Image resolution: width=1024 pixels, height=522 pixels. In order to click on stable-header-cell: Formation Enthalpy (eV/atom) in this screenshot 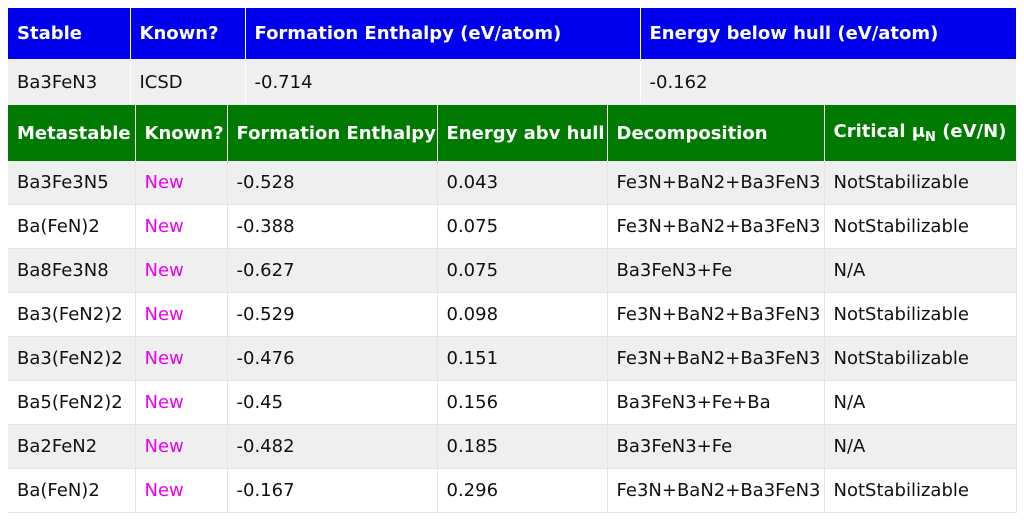, I will do `click(443, 33)`.